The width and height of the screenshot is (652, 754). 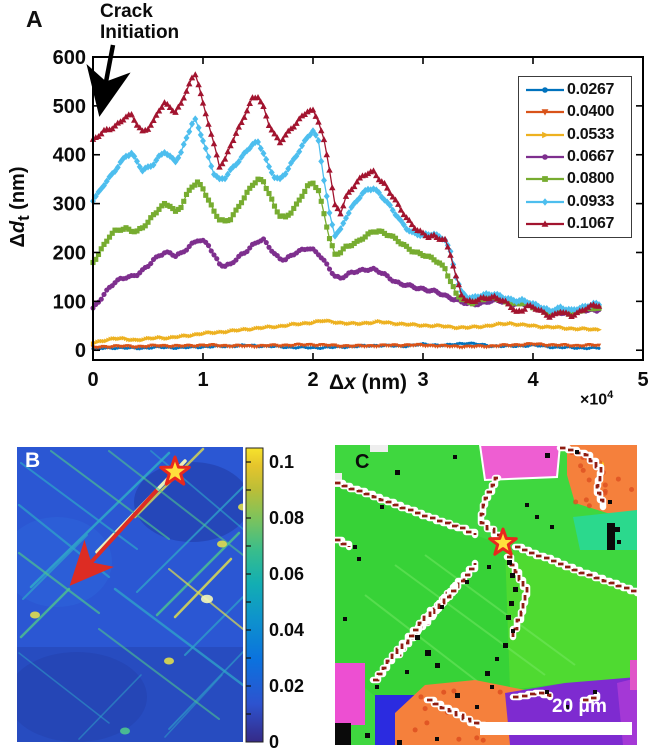 What do you see at coordinates (591, 156) in the screenshot?
I see `legend-label: 0.0667` at bounding box center [591, 156].